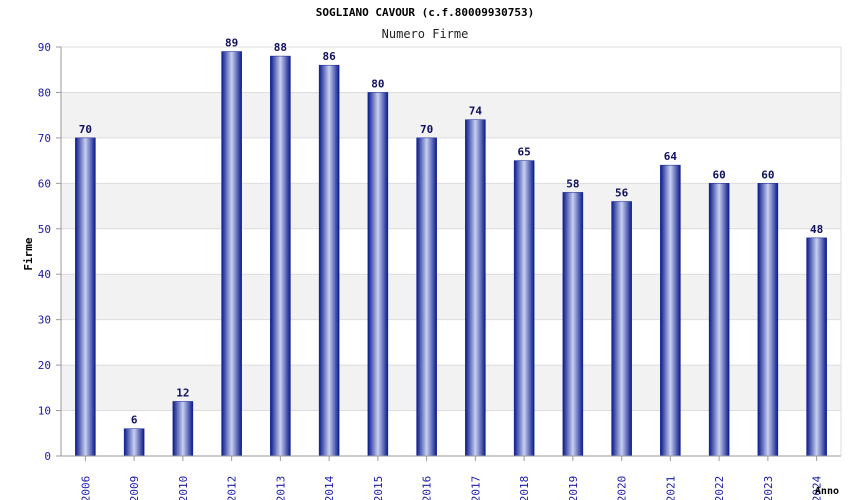 This screenshot has height=500, width=850. What do you see at coordinates (719, 488) in the screenshot?
I see `x-tick-label: 2022` at bounding box center [719, 488].